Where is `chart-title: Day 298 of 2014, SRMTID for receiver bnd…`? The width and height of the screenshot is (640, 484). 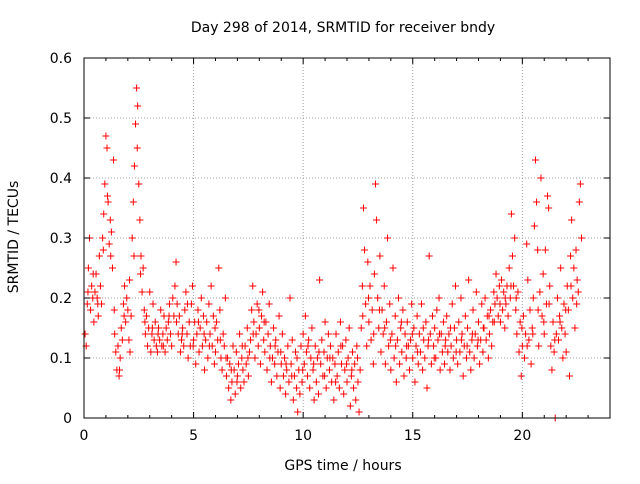 chart-title: Day 298 of 2014, SRMTID for receiver bnd… is located at coordinates (343, 28).